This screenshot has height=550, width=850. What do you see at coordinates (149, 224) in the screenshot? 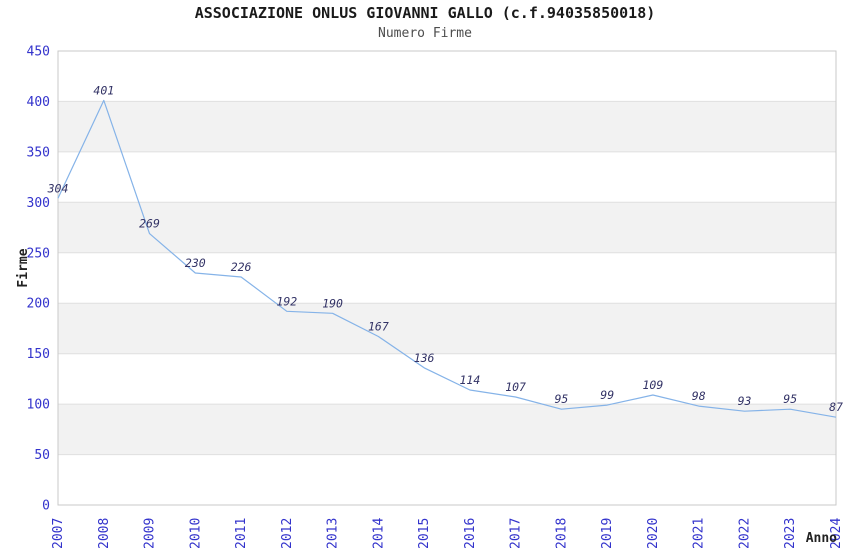
I see `value-label: 269` at bounding box center [149, 224].